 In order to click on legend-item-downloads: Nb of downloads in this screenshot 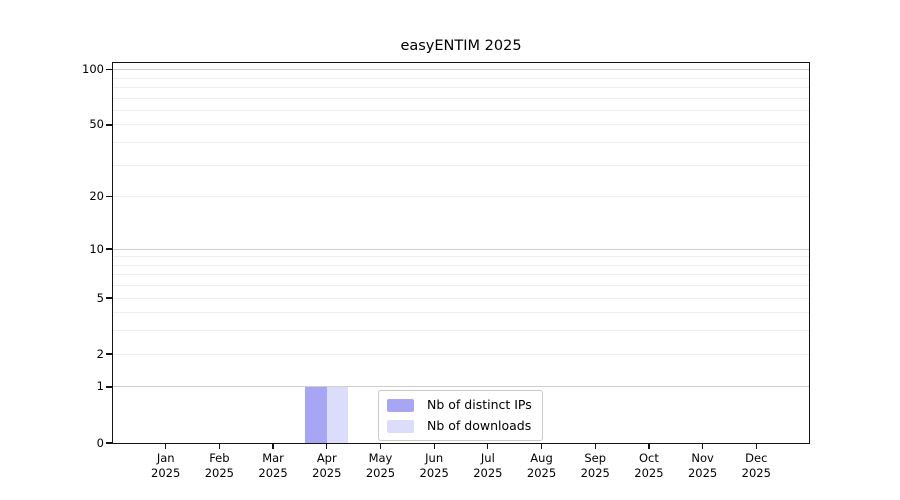, I will do `click(459, 426)`.